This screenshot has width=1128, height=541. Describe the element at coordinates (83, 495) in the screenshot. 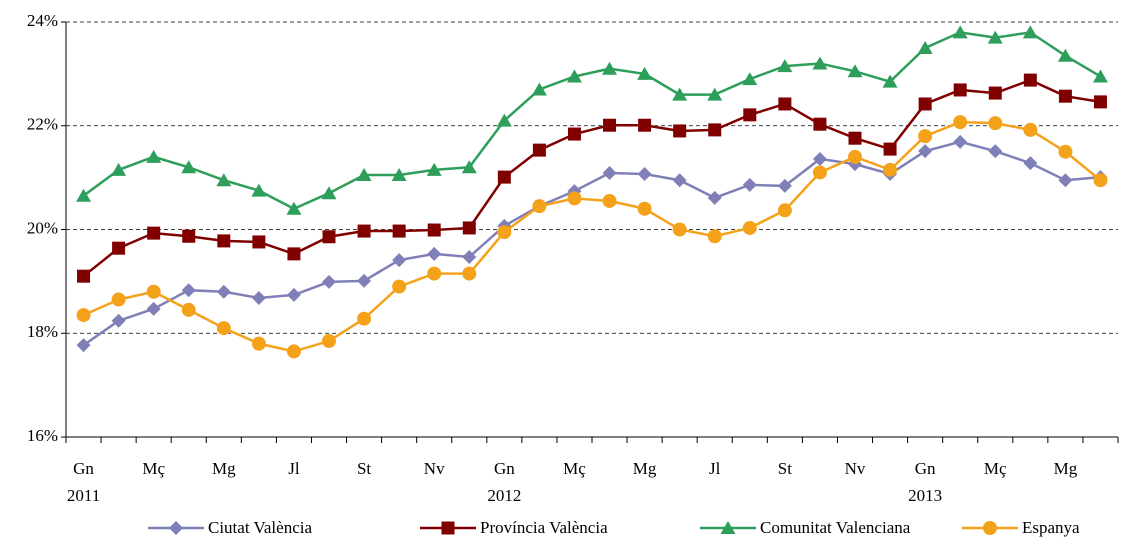

I see `year-label: 2011` at that location.